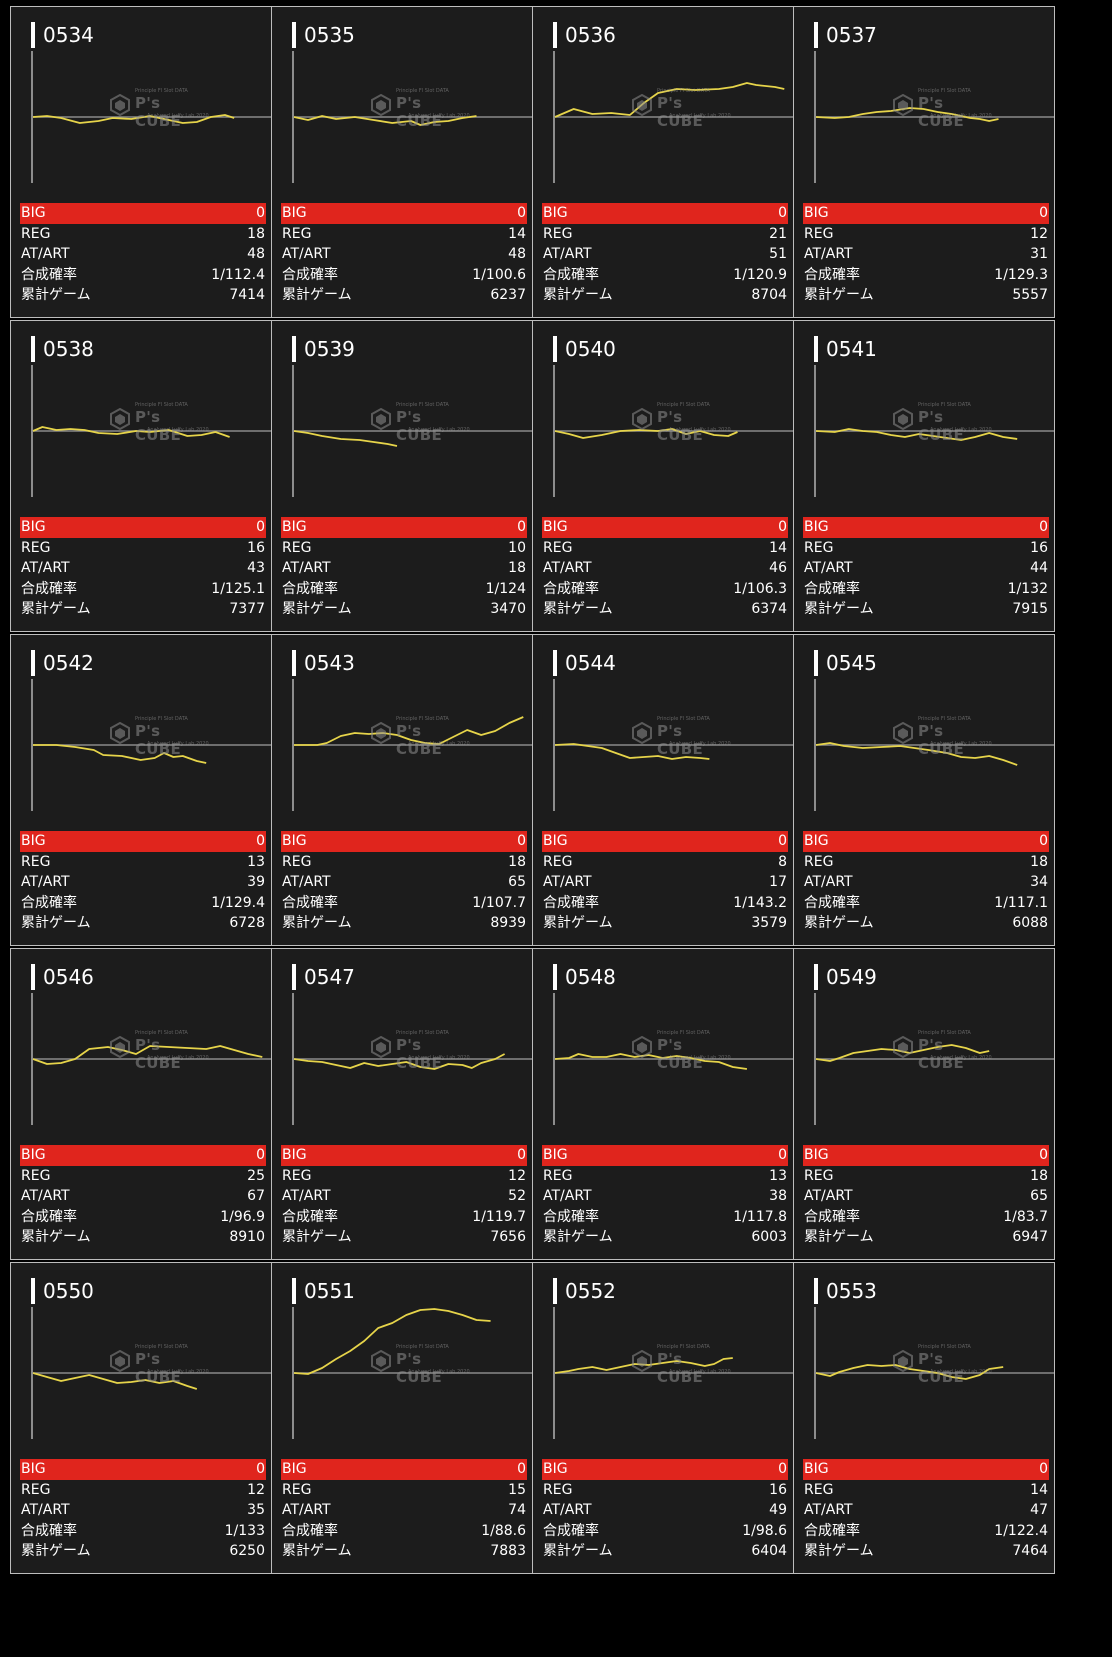 This screenshot has width=1112, height=1657. What do you see at coordinates (409, 731) in the screenshot?
I see `slump-line` at bounding box center [409, 731].